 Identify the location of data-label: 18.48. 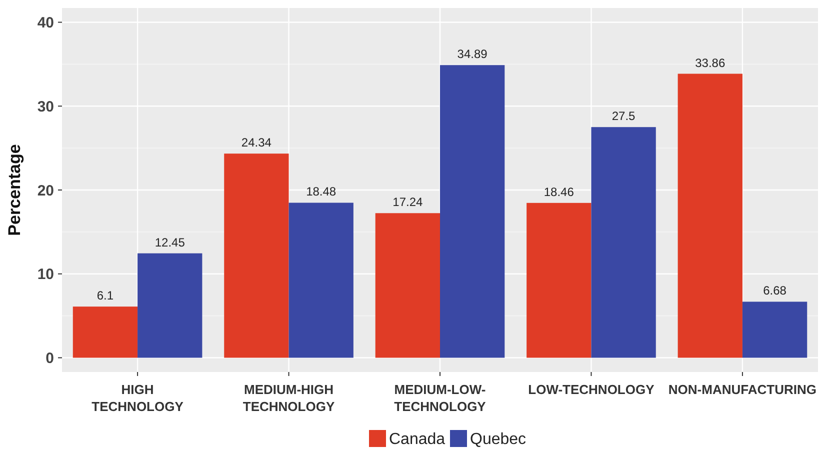
(321, 191).